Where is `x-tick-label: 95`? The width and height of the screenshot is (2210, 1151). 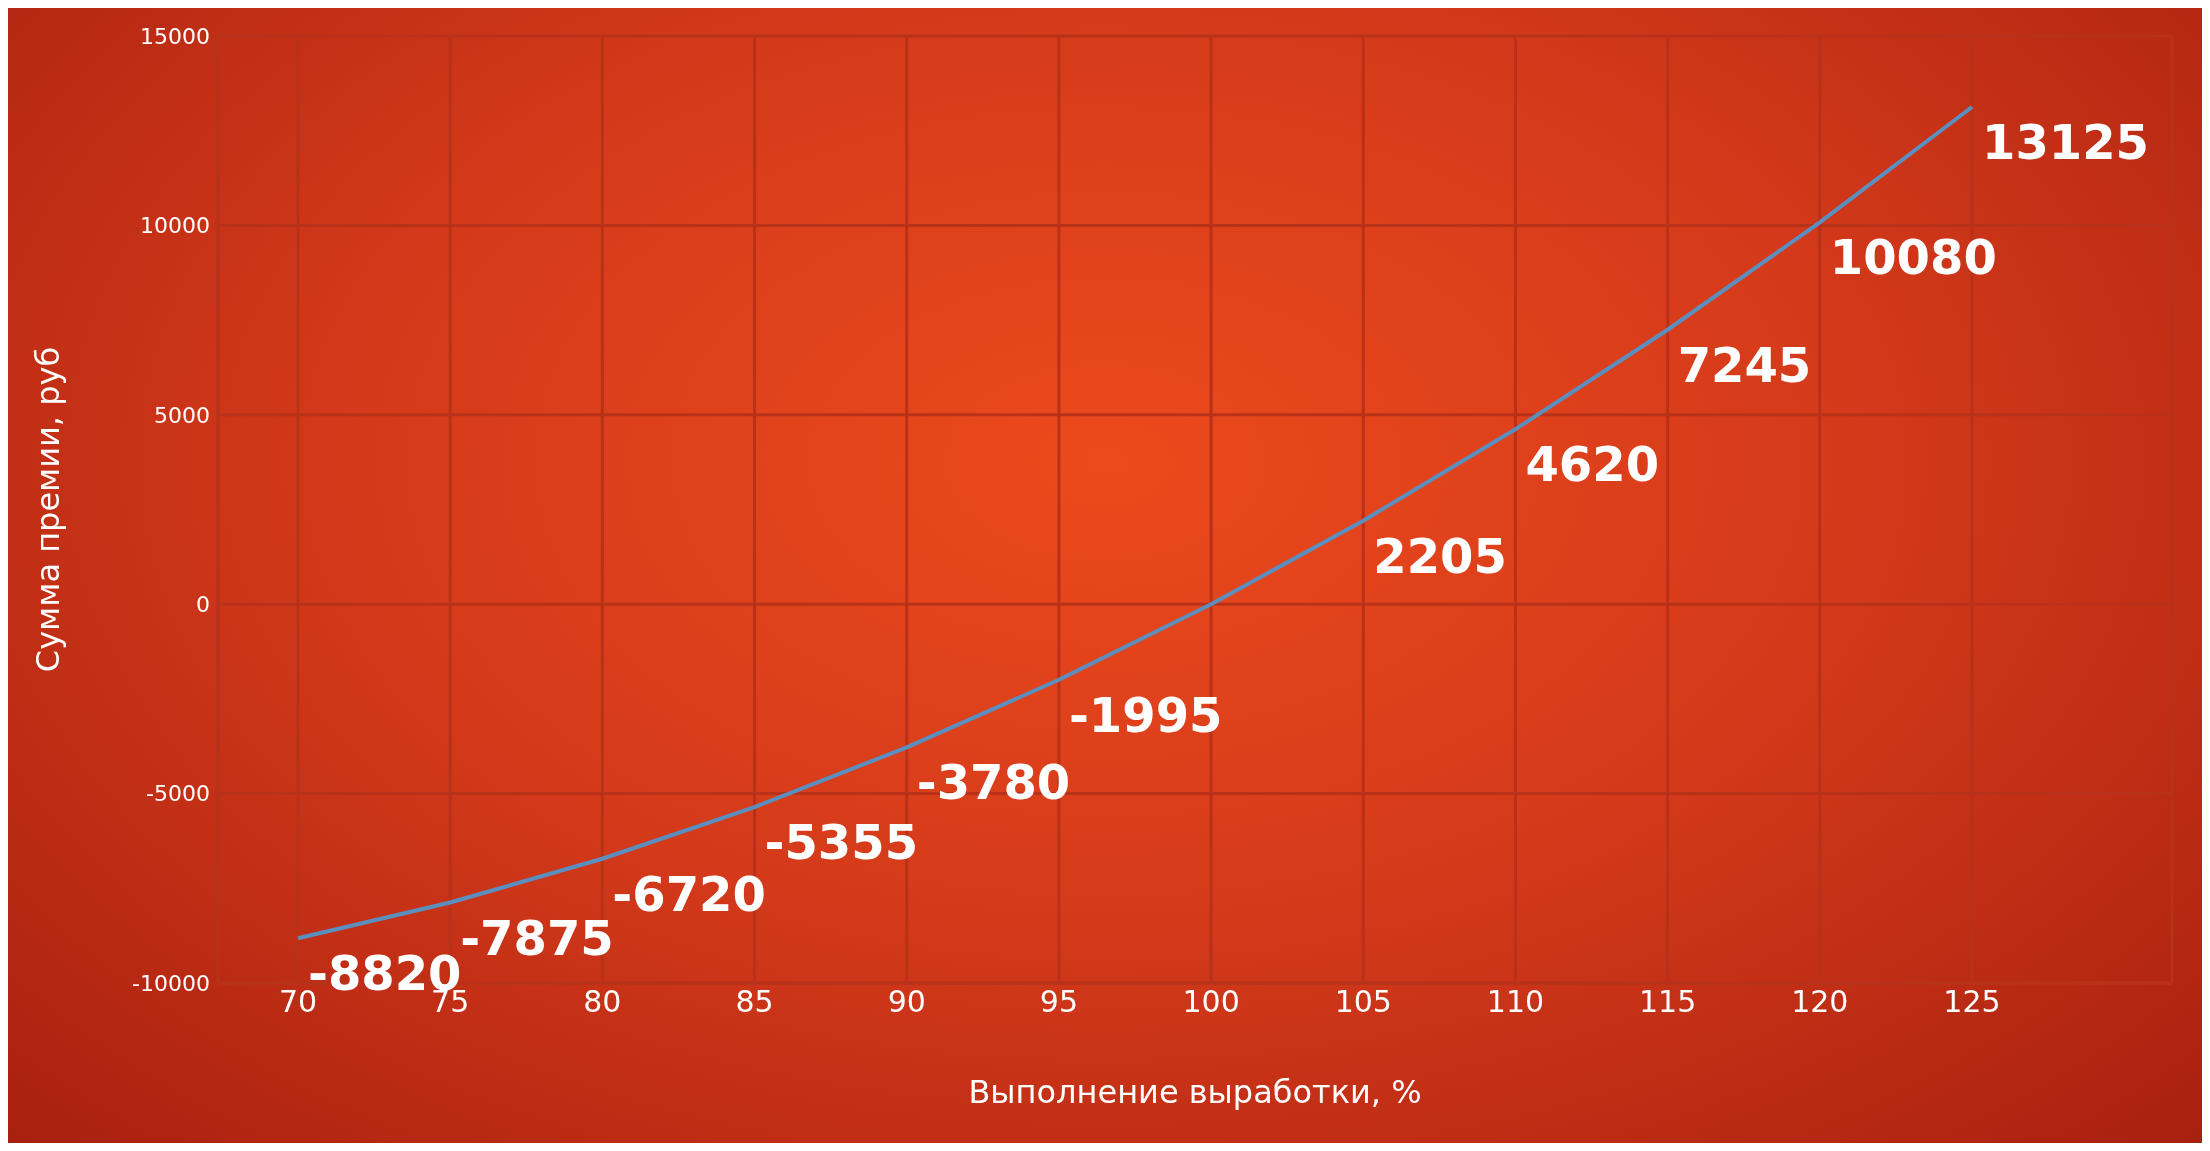
x-tick-label: 95 is located at coordinates (1058, 1002).